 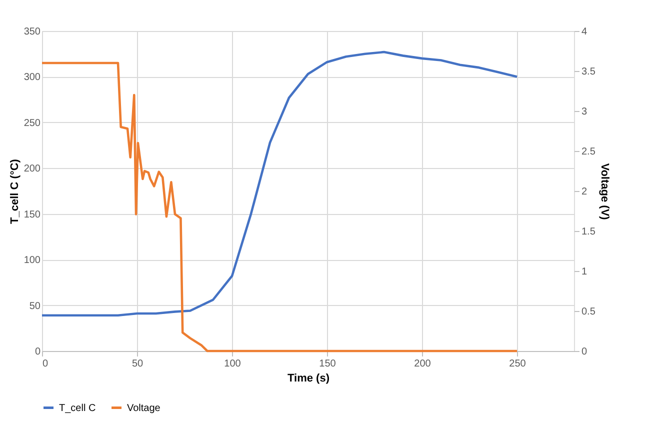 What do you see at coordinates (35, 306) in the screenshot?
I see `y-tick-label: 50` at bounding box center [35, 306].